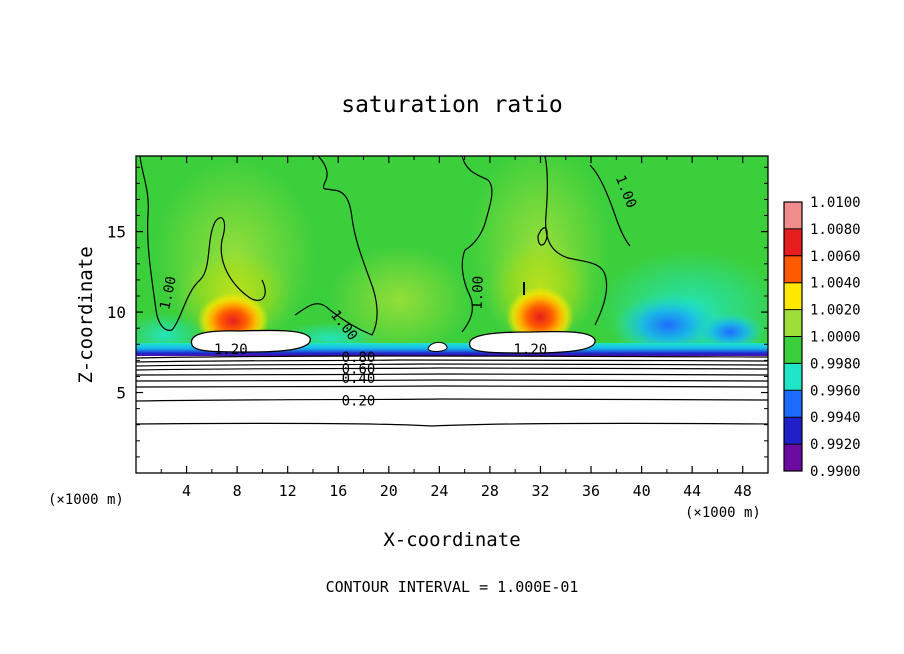  What do you see at coordinates (542, 236) in the screenshot?
I see `contour-line-1-00-small-loop` at bounding box center [542, 236].